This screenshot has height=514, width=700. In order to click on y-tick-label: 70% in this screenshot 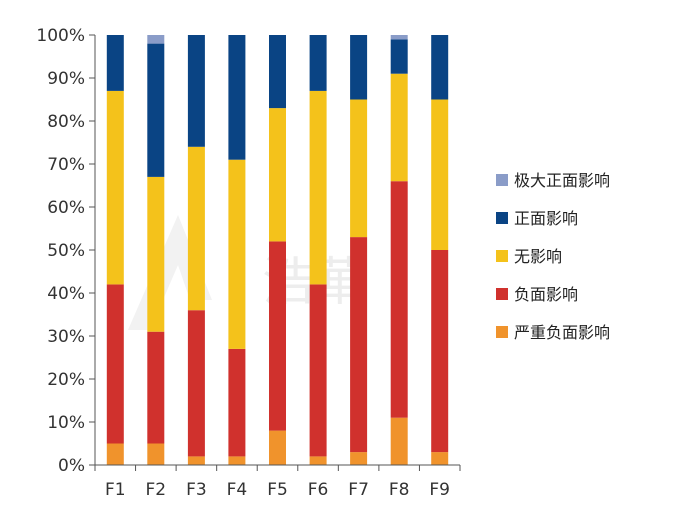, I will do `click(66, 165)`.